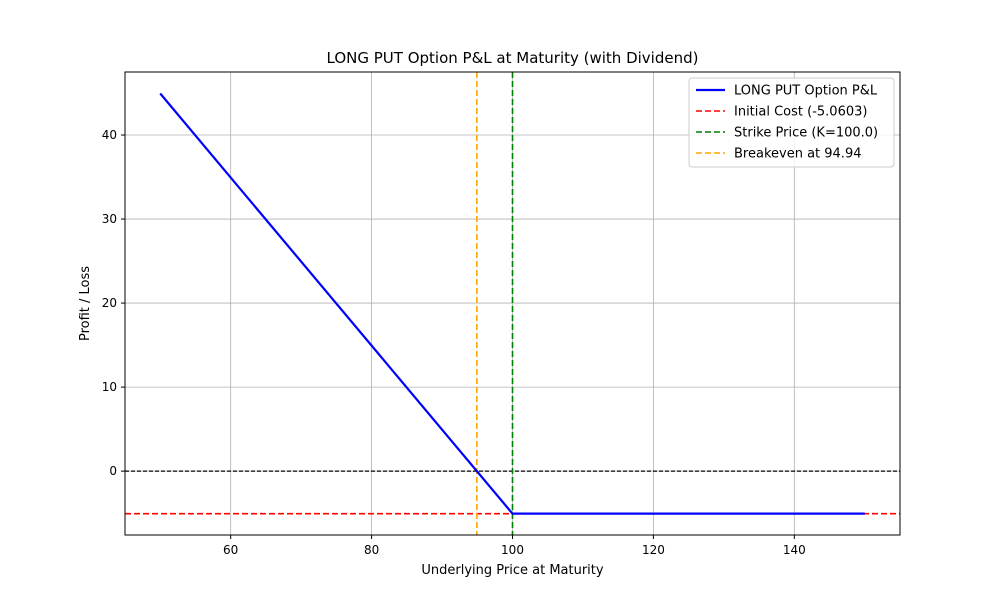 The image size is (1000, 600). Describe the element at coordinates (512, 550) in the screenshot. I see `x-tick-label: 100` at that location.